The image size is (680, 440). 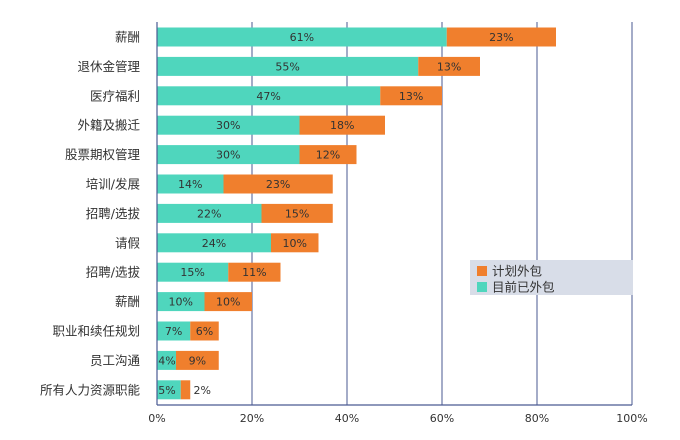 I want to click on data-label-current: 4%, so click(x=166, y=360).